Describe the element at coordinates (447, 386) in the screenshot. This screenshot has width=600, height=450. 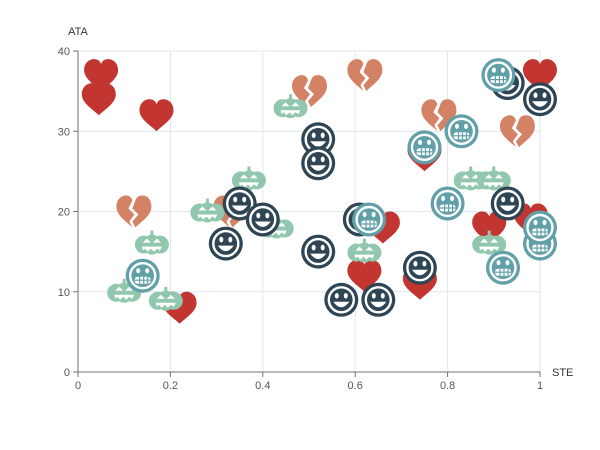
I see `x-tick-label: 0.8` at that location.